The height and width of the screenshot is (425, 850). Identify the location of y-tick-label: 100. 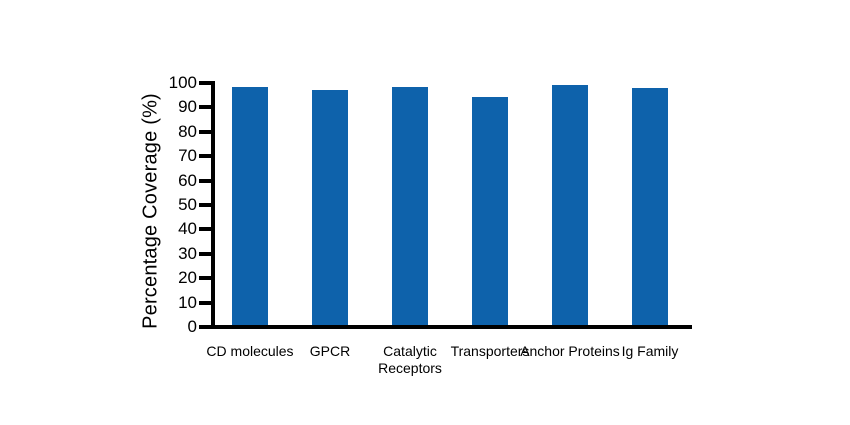
(182, 82).